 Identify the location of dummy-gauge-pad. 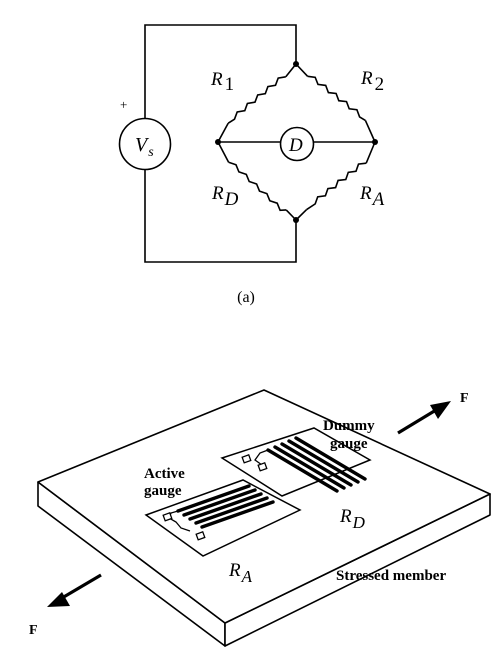
(296, 462).